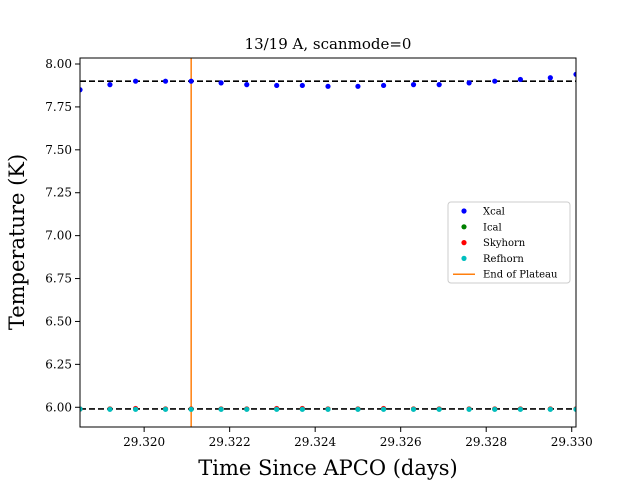 This screenshot has width=640, height=480. What do you see at coordinates (58, 64) in the screenshot?
I see `y-tick-label: 8.00` at bounding box center [58, 64].